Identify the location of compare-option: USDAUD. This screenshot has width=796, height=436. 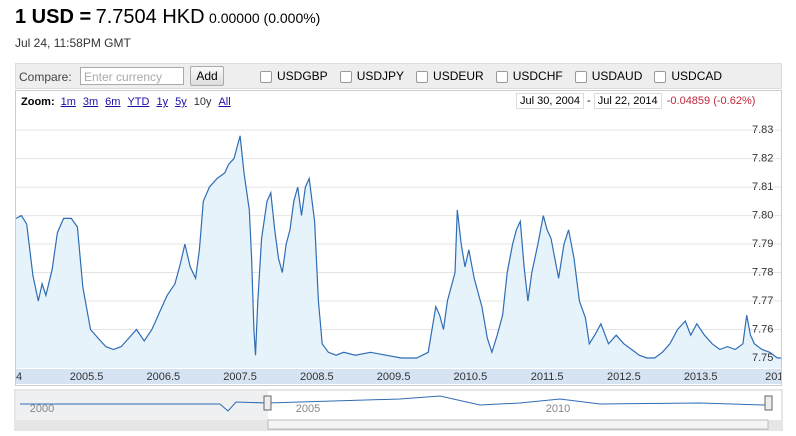
(608, 76).